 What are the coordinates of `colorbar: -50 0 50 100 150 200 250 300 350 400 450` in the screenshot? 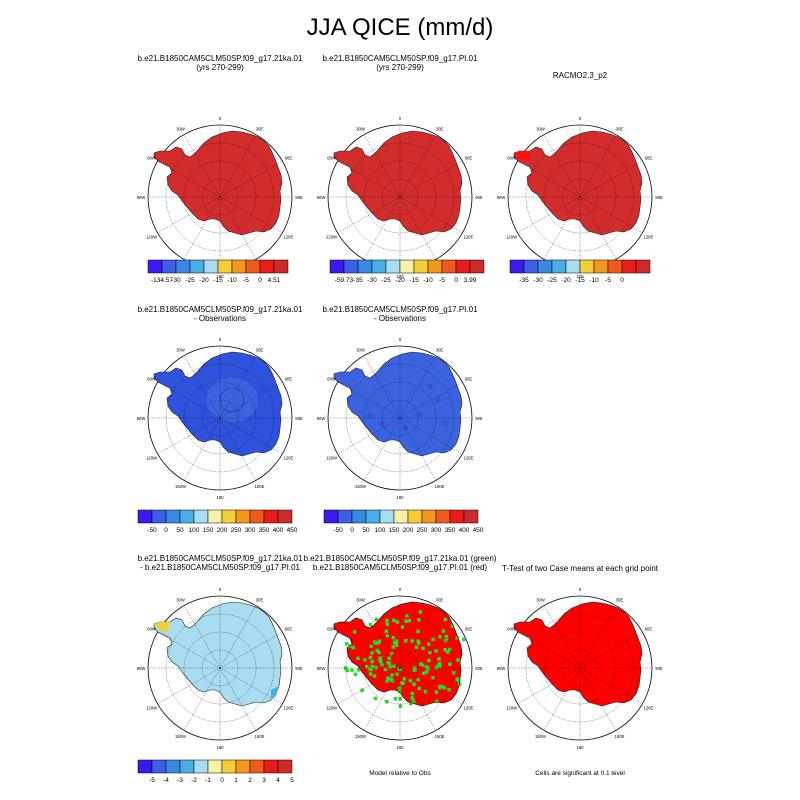 It's located at (405, 525).